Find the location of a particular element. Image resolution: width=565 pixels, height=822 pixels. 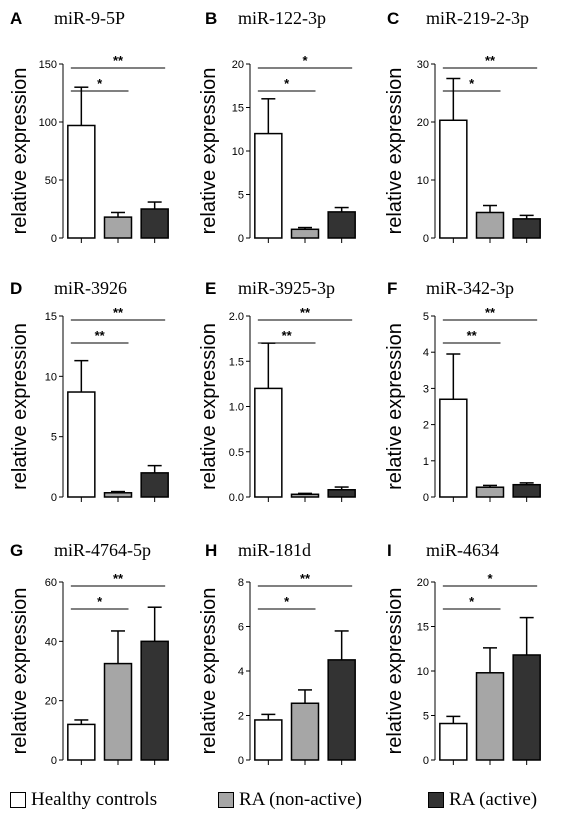

panel-d-title: miR-3926 is located at coordinates (90, 288).